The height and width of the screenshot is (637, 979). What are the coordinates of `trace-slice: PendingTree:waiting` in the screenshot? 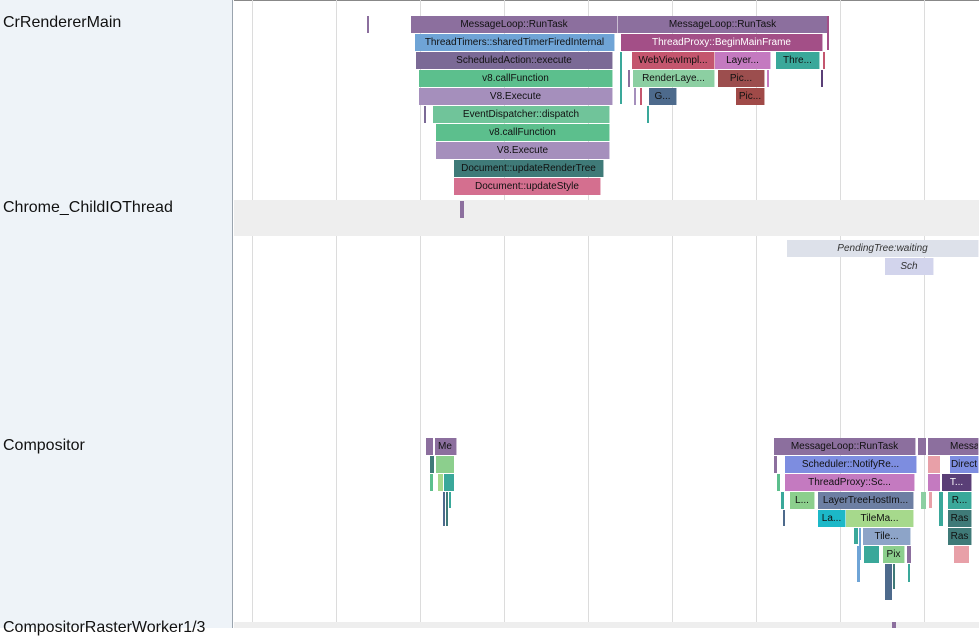 It's located at (883, 248).